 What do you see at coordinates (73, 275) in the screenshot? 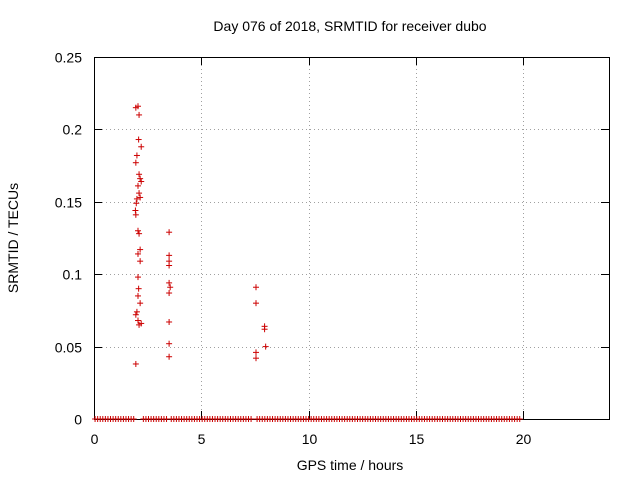
I see `y-tick-label: 0.1` at bounding box center [73, 275].